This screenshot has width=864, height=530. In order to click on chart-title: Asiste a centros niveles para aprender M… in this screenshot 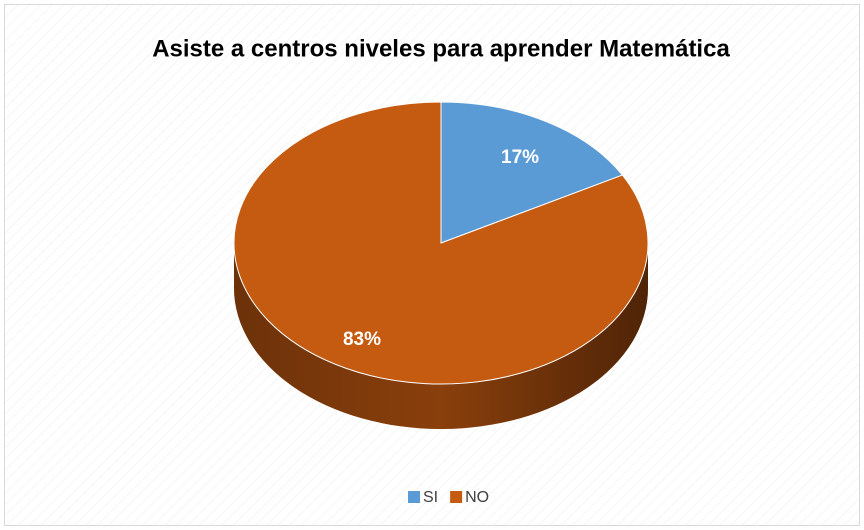, I will do `click(441, 48)`.